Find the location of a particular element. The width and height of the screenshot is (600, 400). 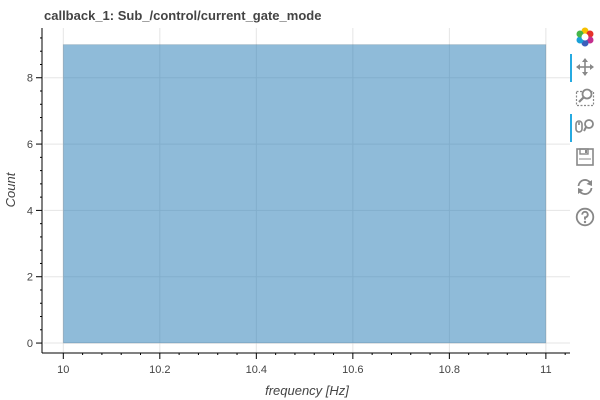

y-tick-label: 0 is located at coordinates (30, 344).